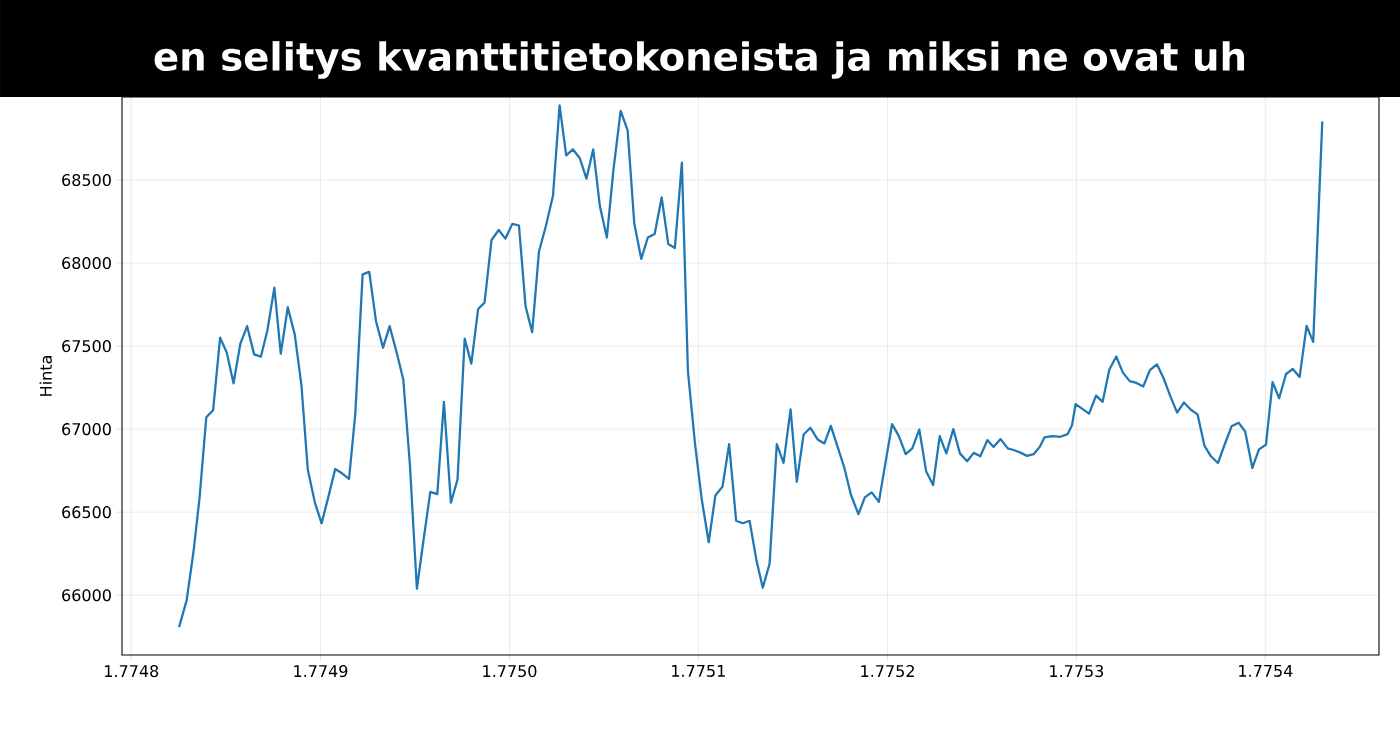  Describe the element at coordinates (321, 671) in the screenshot. I see `x-tick-label: 1.7749` at that location.